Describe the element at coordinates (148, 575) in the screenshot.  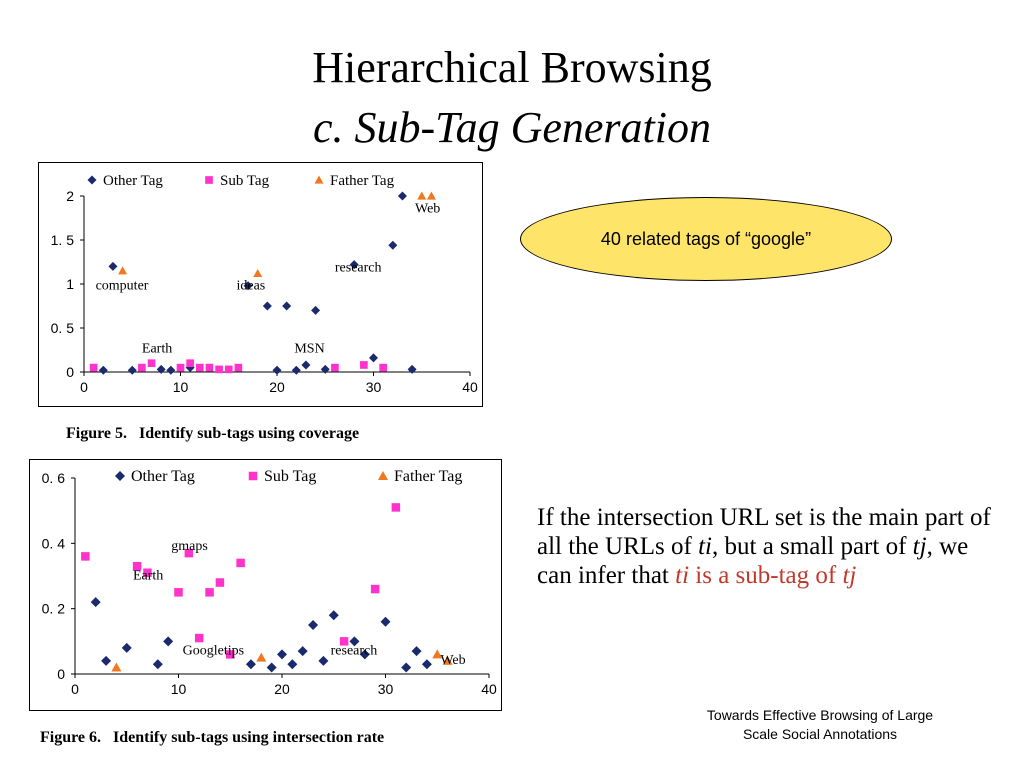
I see `fig6-annotation: Earth` at that location.